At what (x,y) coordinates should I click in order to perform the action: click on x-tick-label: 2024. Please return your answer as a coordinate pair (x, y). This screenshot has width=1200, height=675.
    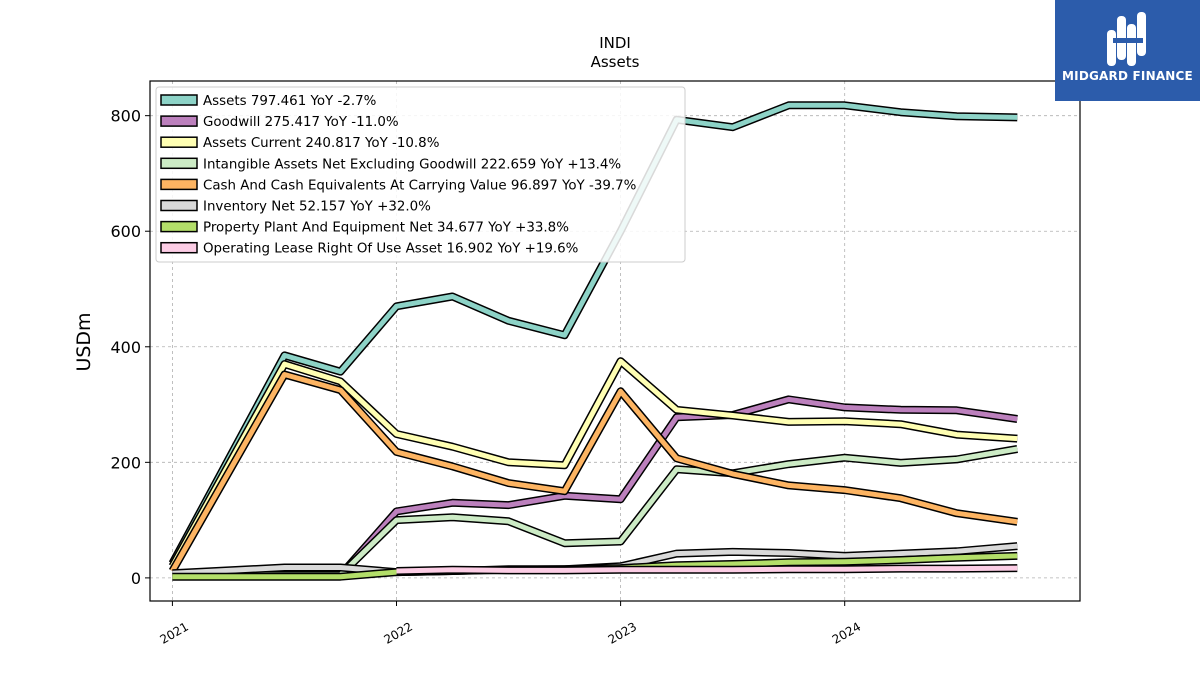
    Looking at the image, I should click on (846, 632).